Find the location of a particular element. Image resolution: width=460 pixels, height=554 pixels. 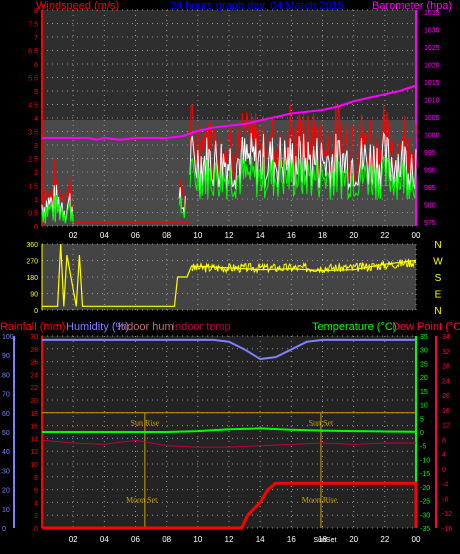

wind-speed-line is located at coordinates (303, 161).